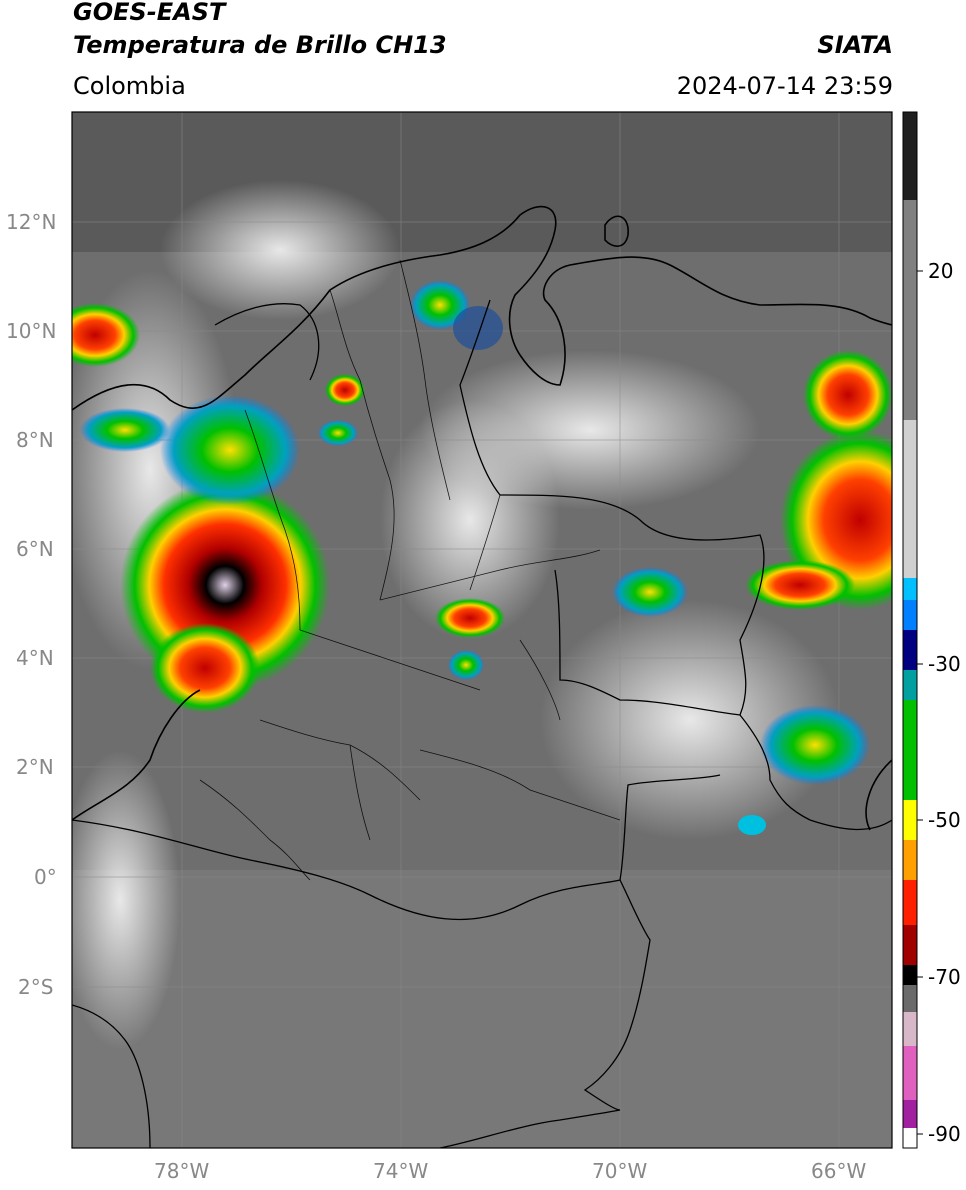  What do you see at coordinates (944, 664) in the screenshot?
I see `colorbar-tick-label: -30` at bounding box center [944, 664].